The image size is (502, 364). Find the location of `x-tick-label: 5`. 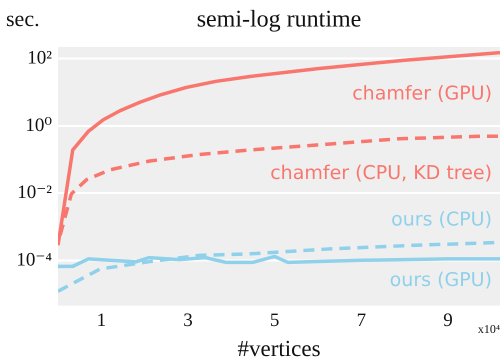

x-tick-label: 5 is located at coordinates (275, 320).